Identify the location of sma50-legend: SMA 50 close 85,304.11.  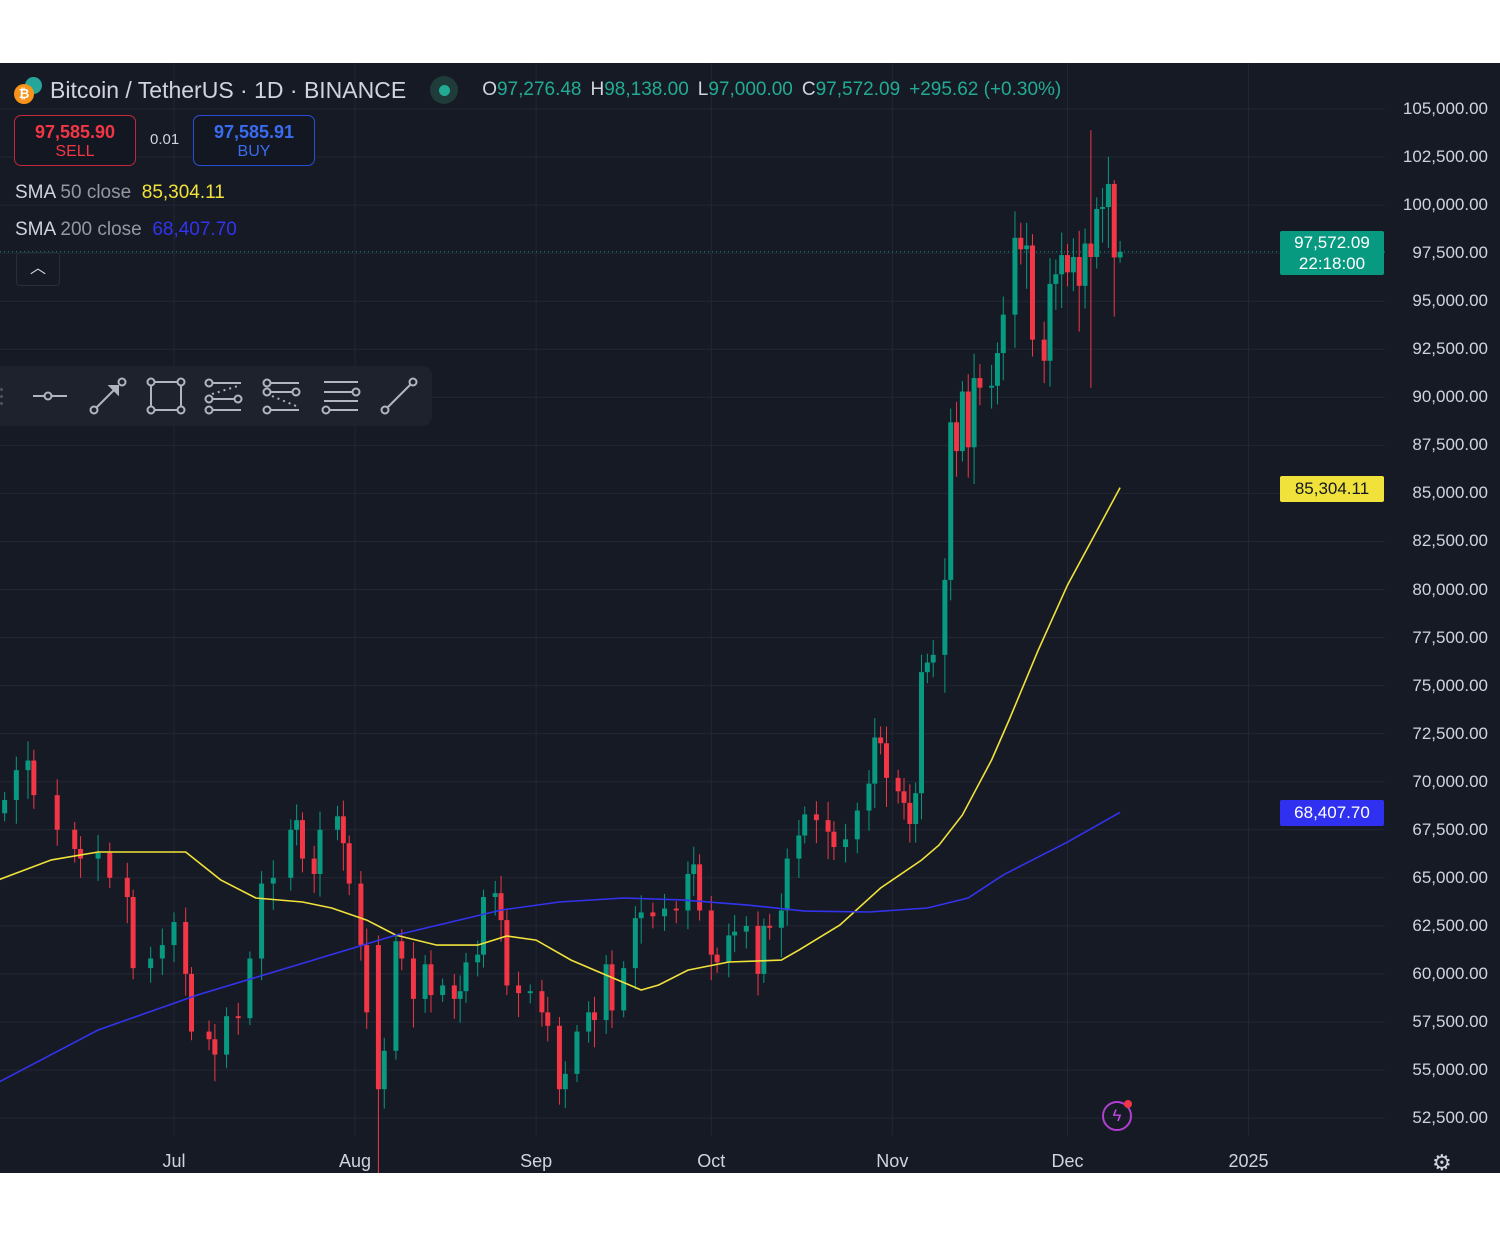
(120, 193).